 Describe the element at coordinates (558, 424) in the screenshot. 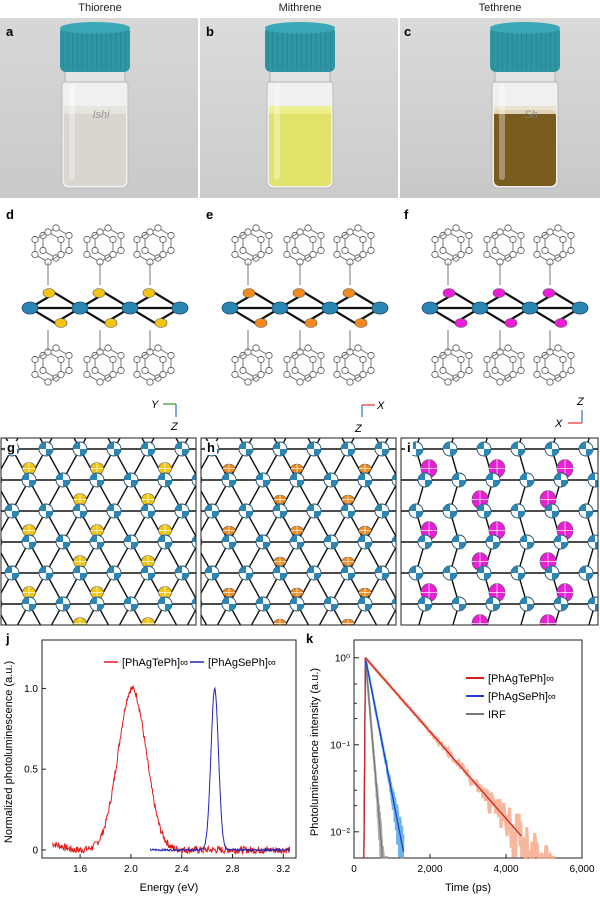

I see `axis-label-f-horizontal: X` at that location.